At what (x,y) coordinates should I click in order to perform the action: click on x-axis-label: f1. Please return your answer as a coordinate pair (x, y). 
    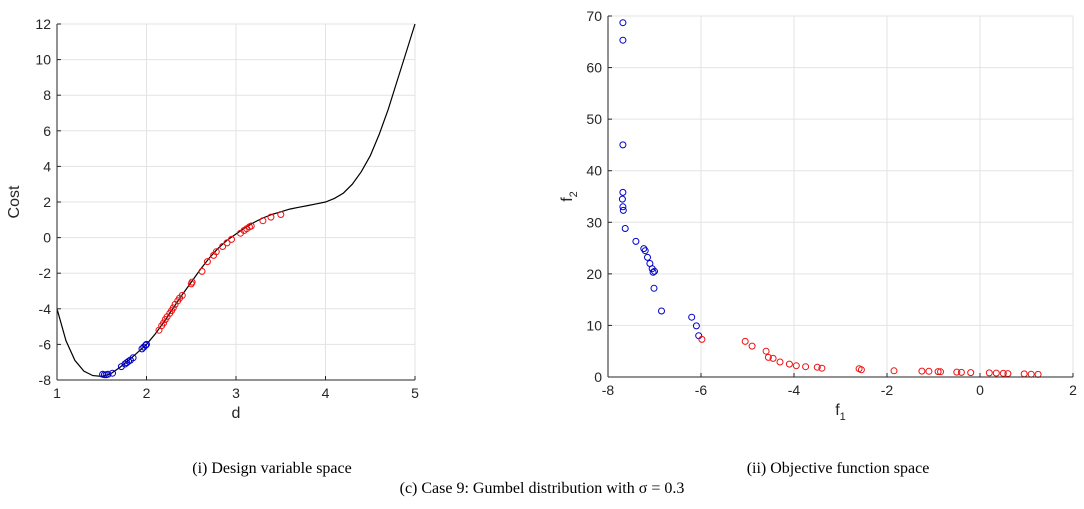
    Looking at the image, I should click on (840, 412).